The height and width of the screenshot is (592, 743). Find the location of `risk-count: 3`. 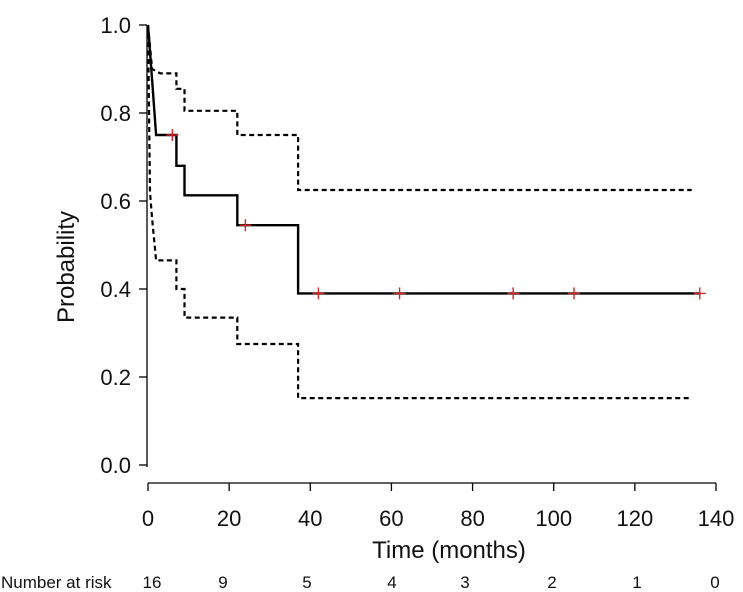

risk-count: 3 is located at coordinates (464, 582).